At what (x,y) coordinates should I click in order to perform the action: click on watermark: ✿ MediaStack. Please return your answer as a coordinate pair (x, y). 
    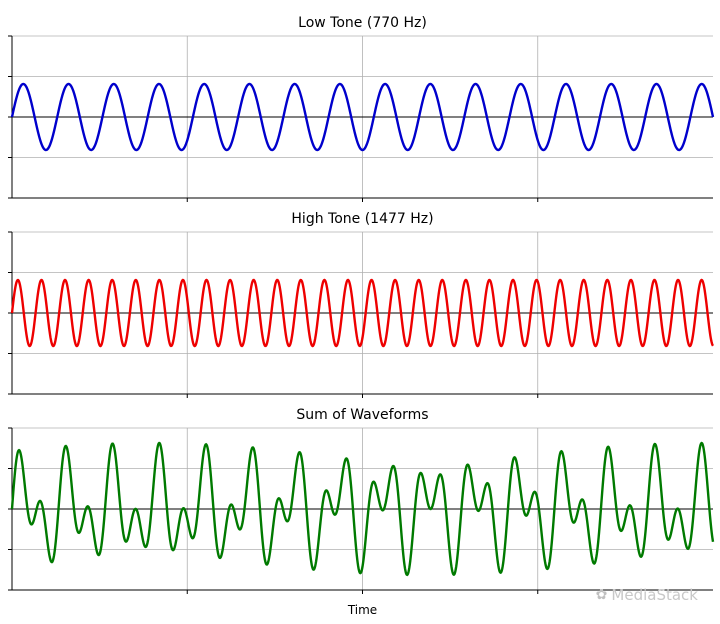
    Looking at the image, I should click on (647, 595).